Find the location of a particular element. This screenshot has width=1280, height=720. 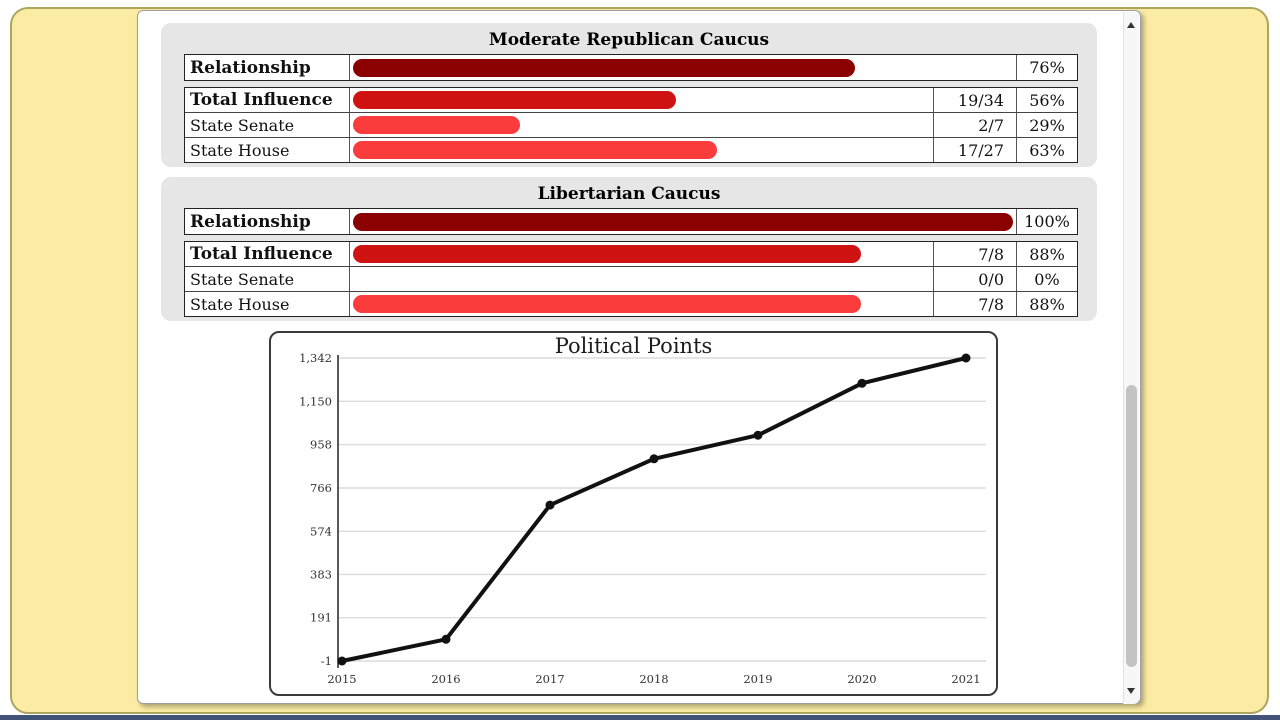

svg-text: 2015 is located at coordinates (341, 679).